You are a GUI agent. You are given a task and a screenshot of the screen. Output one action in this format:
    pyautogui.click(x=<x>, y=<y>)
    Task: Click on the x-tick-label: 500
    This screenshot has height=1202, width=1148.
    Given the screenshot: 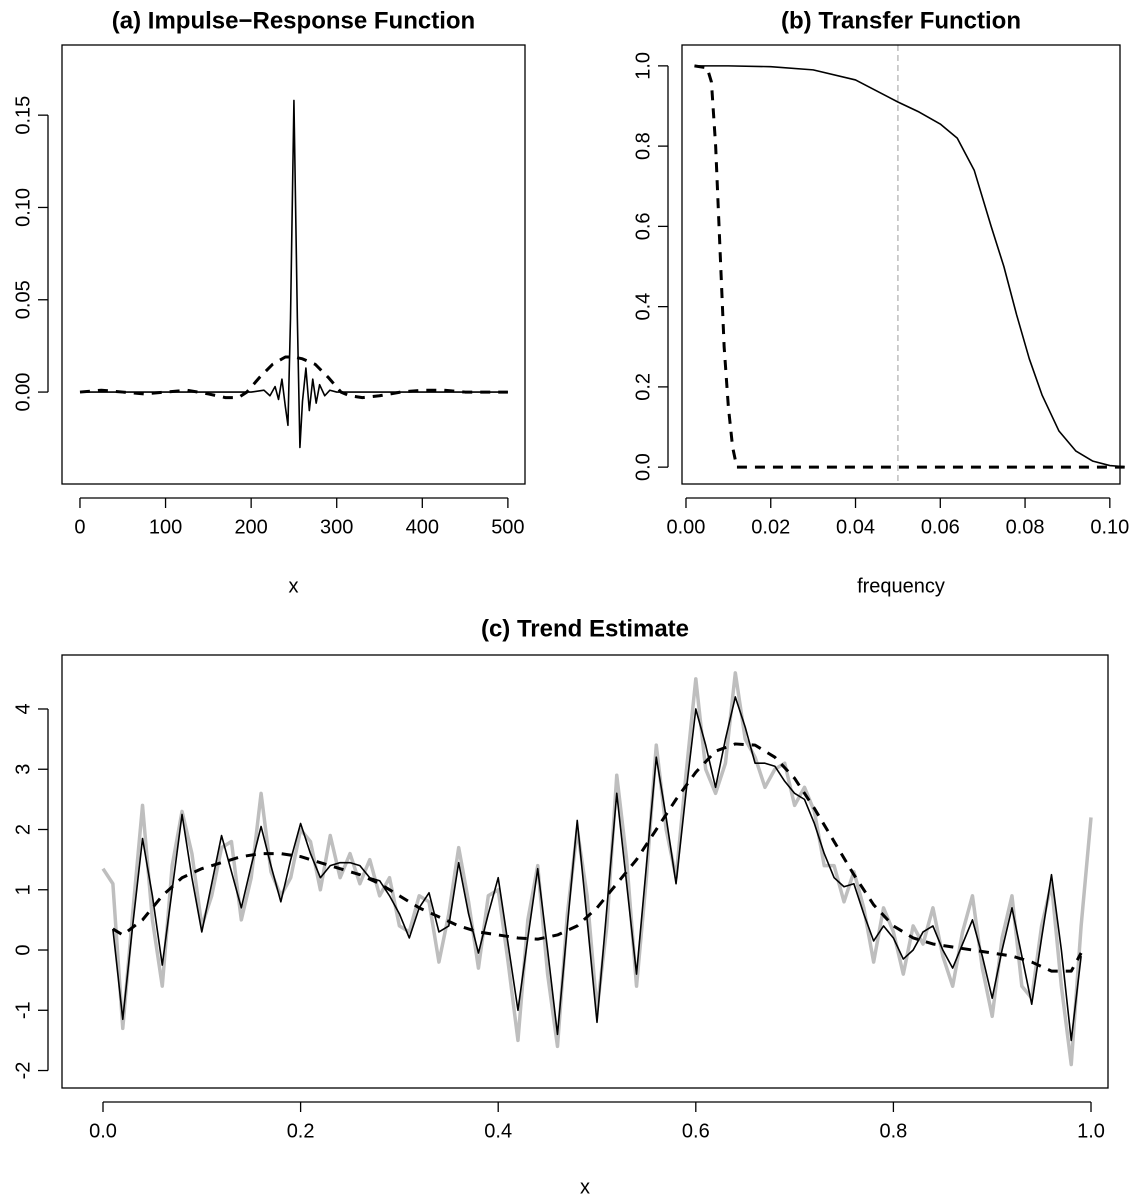 What is the action you would take?
    pyautogui.click(x=507, y=527)
    